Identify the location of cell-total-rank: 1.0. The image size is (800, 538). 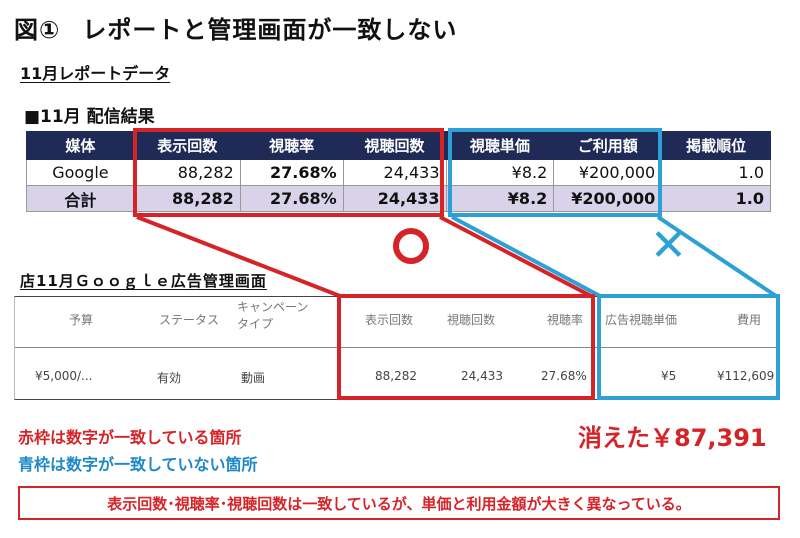
(716, 198).